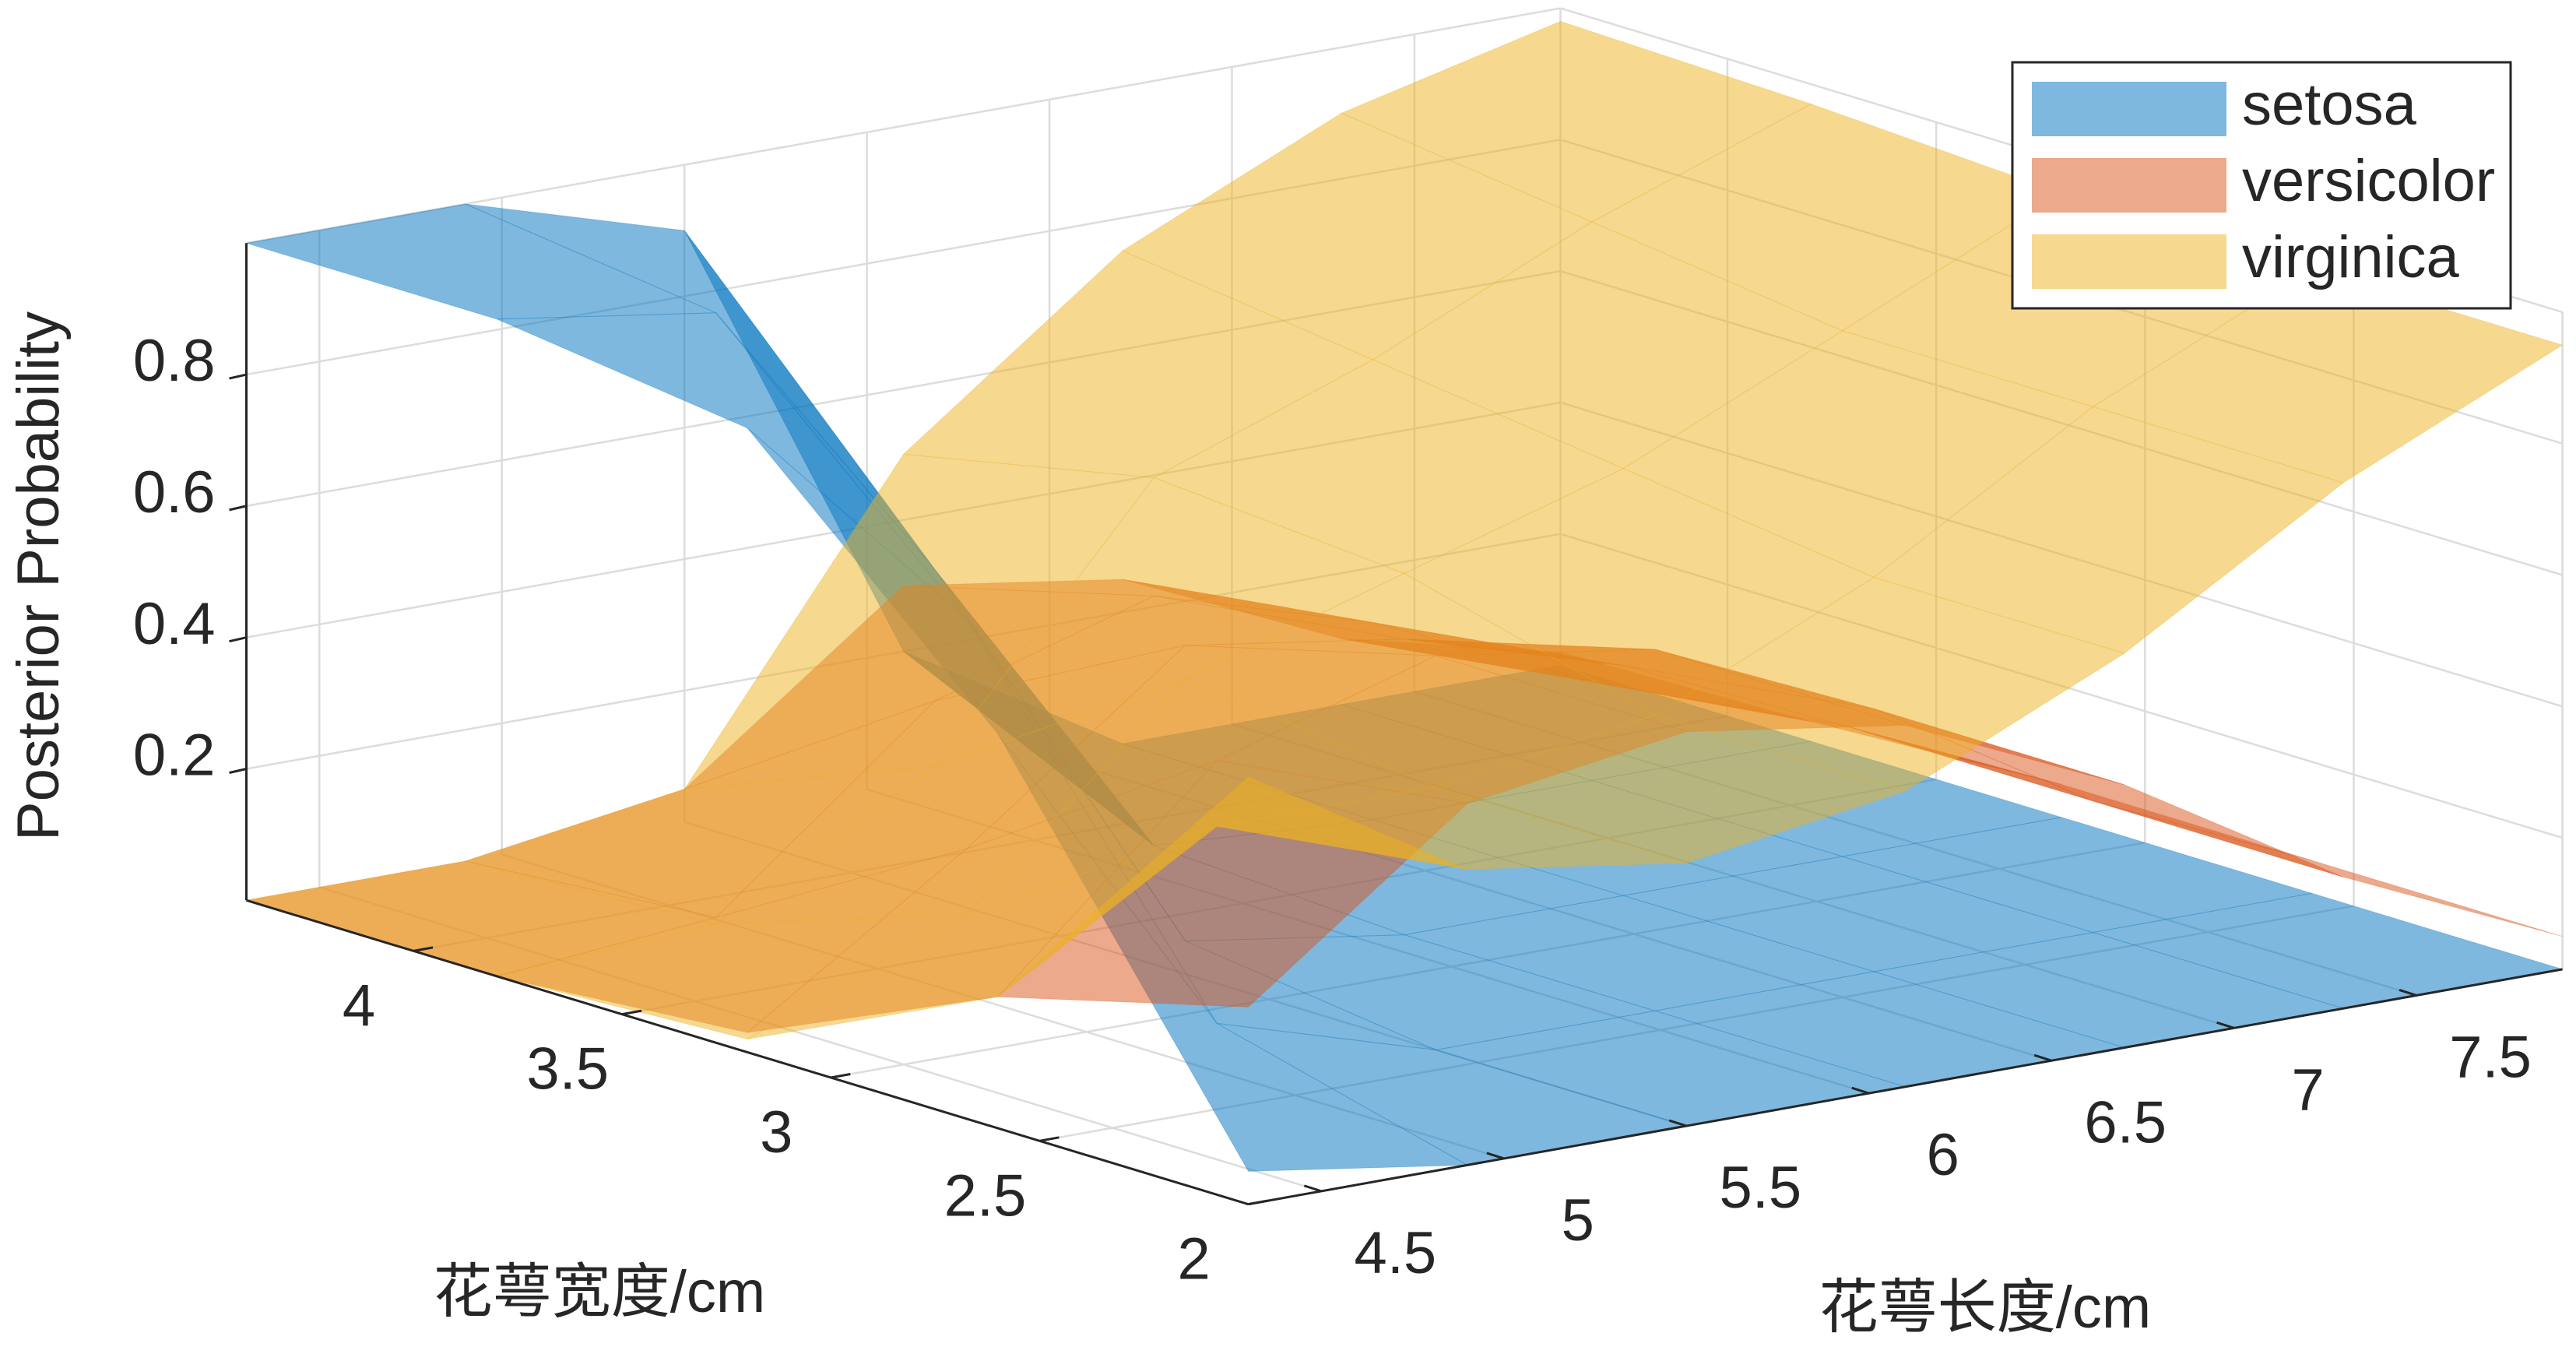 Image resolution: width=2576 pixels, height=1354 pixels. What do you see at coordinates (359, 1005) in the screenshot?
I see `y-tick-label: 4` at bounding box center [359, 1005].